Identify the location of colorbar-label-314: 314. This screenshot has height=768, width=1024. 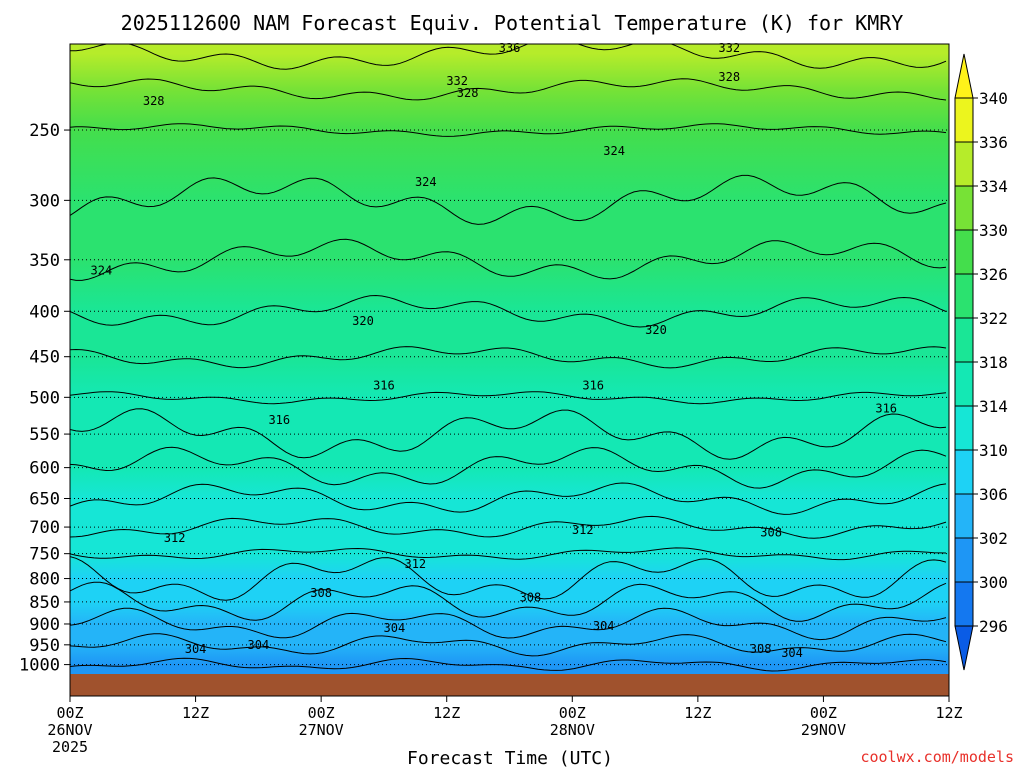
(993, 406).